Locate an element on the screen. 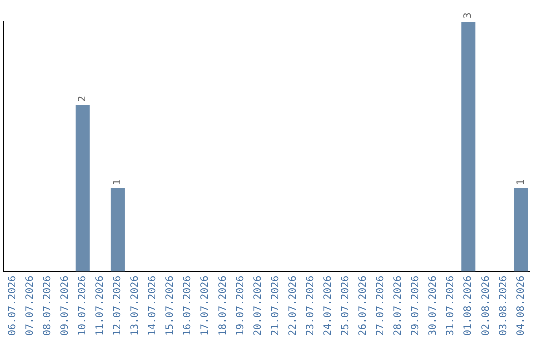 This screenshot has height=340, width=540. x-tick-label: 10.07.2026 is located at coordinates (82, 306).